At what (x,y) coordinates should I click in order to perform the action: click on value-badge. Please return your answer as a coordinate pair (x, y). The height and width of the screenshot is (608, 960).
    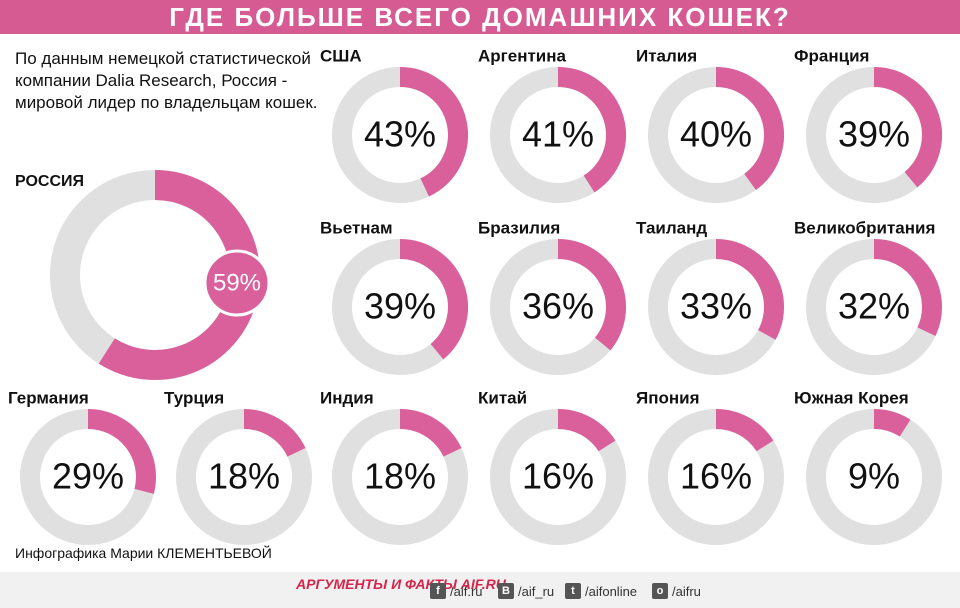
    Looking at the image, I should click on (237, 283).